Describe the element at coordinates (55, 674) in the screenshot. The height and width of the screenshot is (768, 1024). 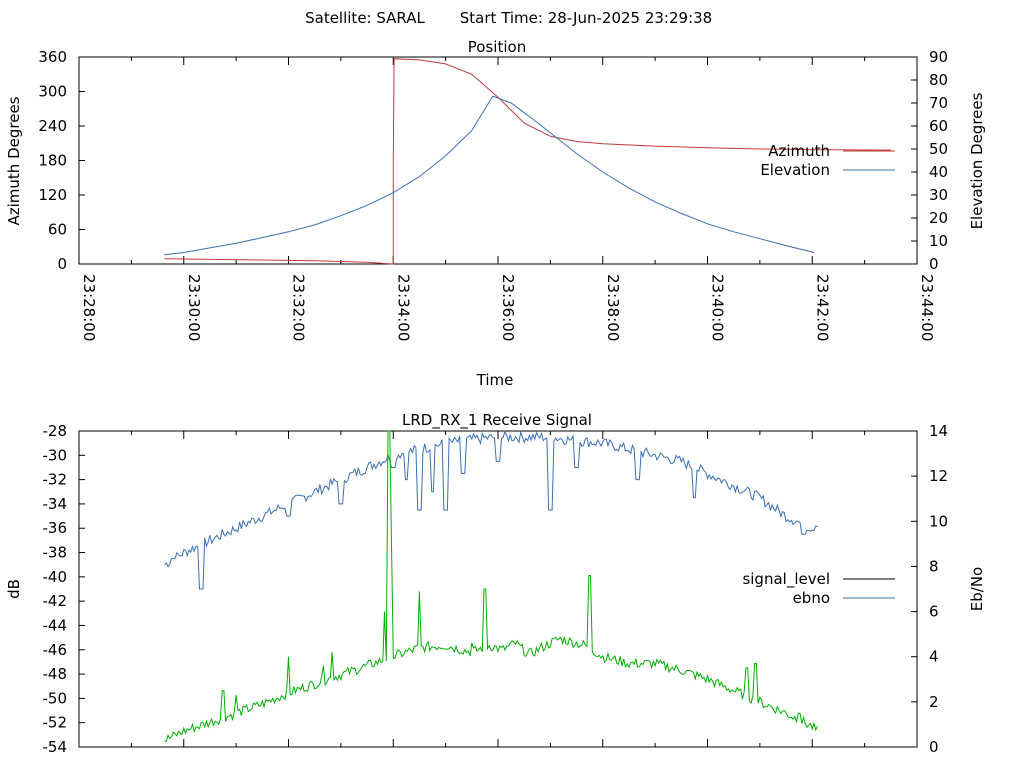
I see `y-tick-label: -48` at that location.